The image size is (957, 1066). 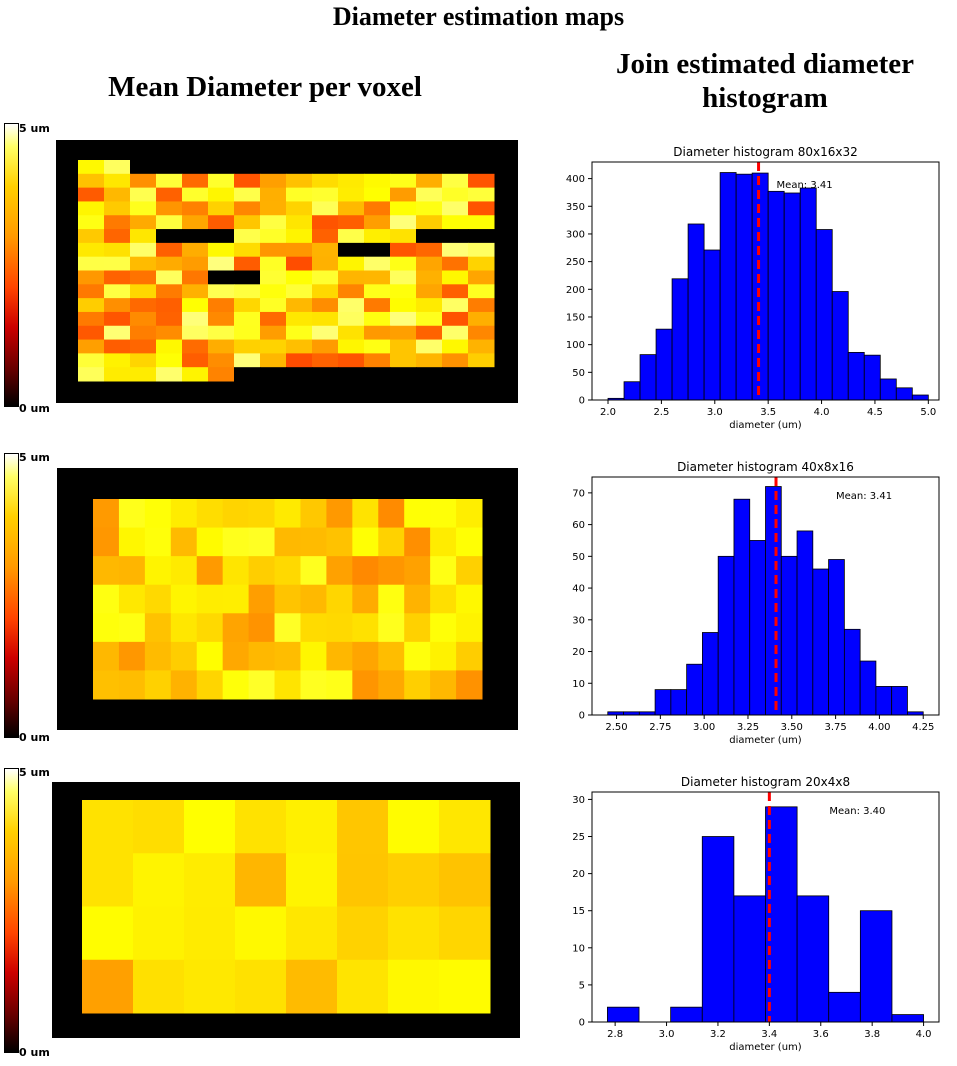 What do you see at coordinates (864, 496) in the screenshot?
I see `mean-label: Mean: 3.41` at bounding box center [864, 496].